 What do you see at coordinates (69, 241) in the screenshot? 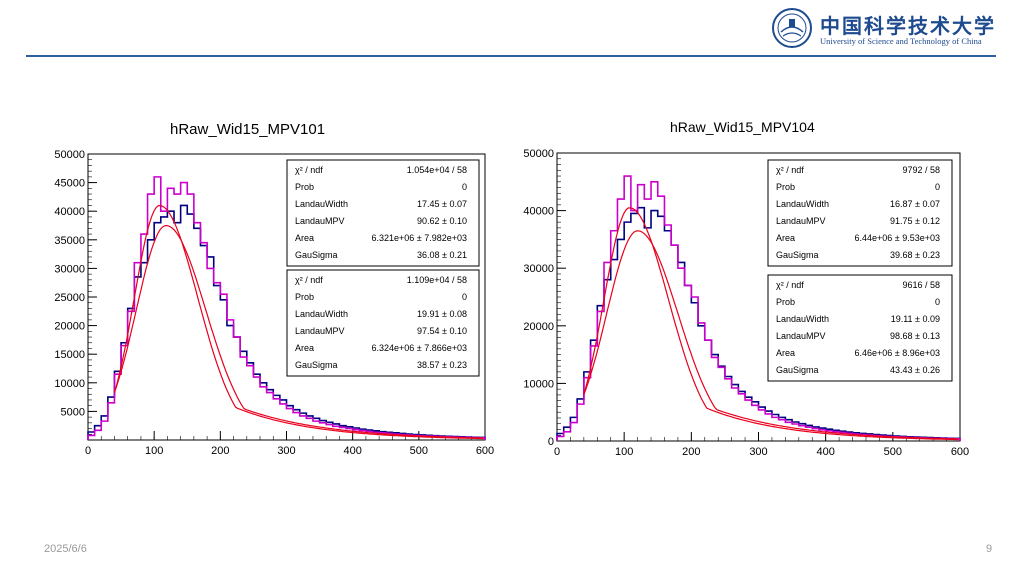
I see `y-tick-label: 35000` at bounding box center [69, 241].